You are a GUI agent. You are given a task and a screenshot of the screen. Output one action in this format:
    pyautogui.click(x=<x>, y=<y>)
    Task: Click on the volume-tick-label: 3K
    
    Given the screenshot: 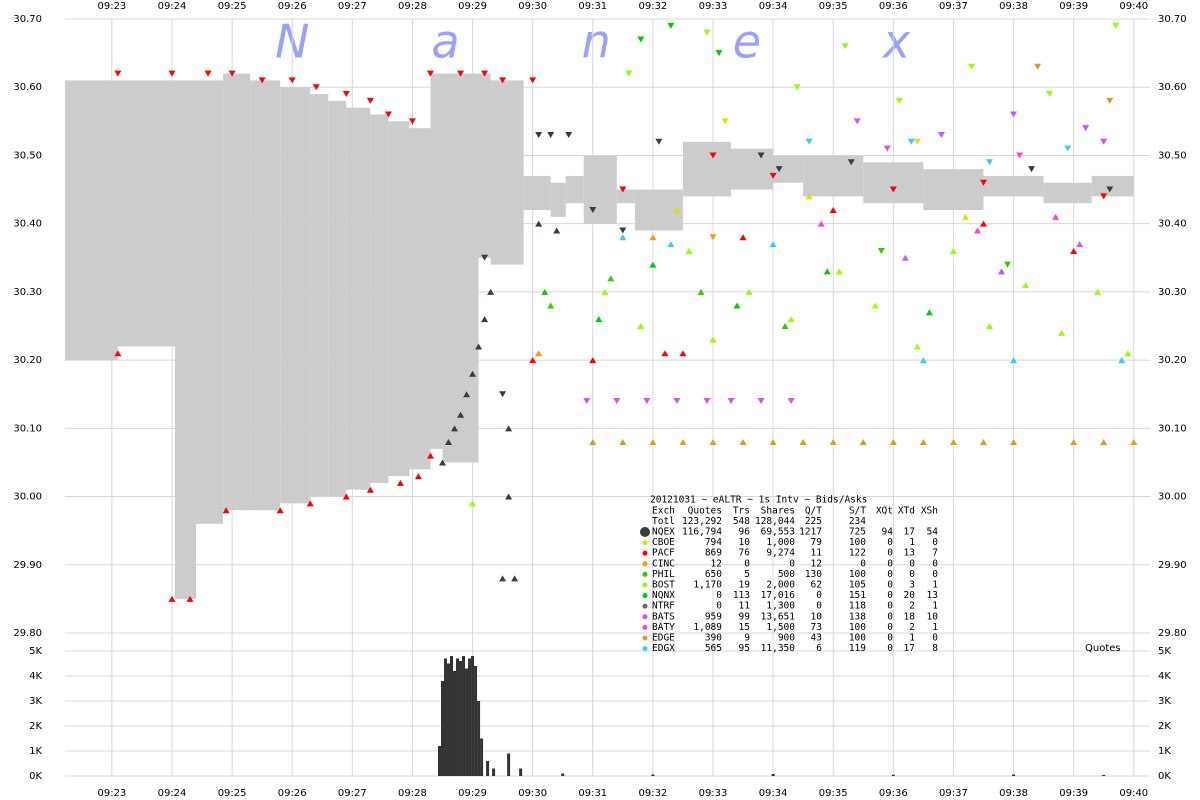 What is the action you would take?
    pyautogui.click(x=35, y=701)
    